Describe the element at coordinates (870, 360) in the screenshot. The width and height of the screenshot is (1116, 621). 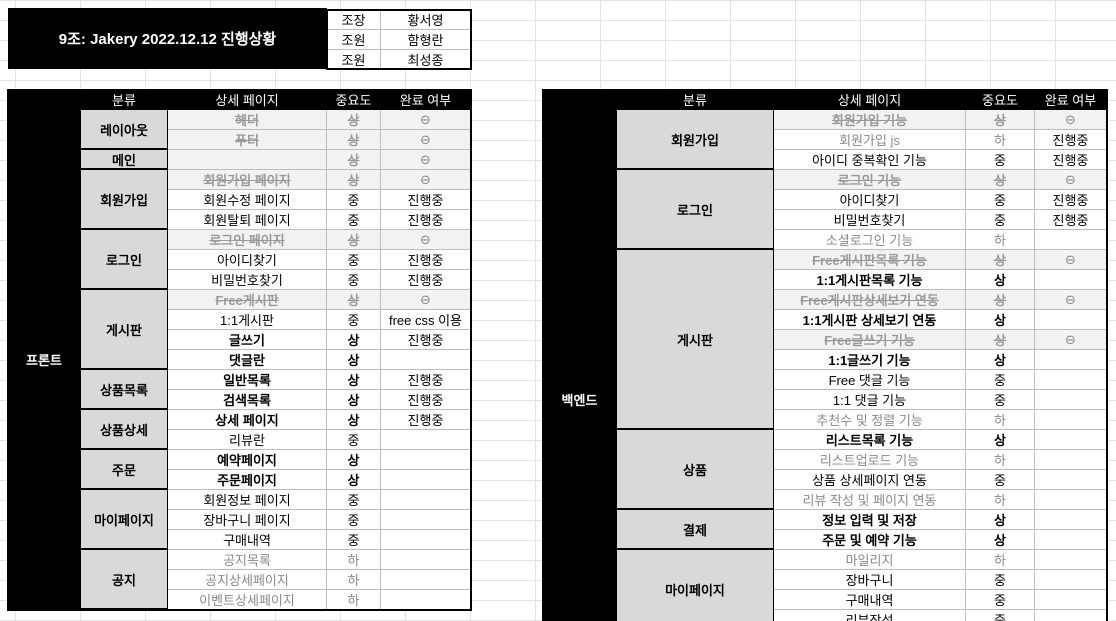
I see `detail-page: 1:1글쓰기 기능` at that location.